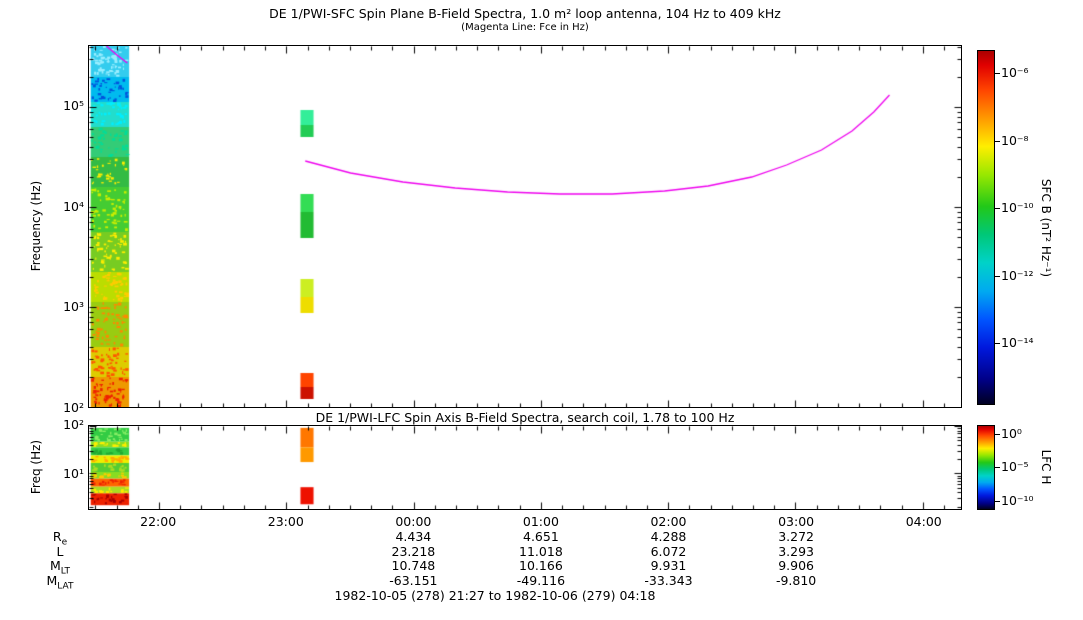  What do you see at coordinates (668, 551) in the screenshot?
I see `ephemeris-value: 6.072` at bounding box center [668, 551].